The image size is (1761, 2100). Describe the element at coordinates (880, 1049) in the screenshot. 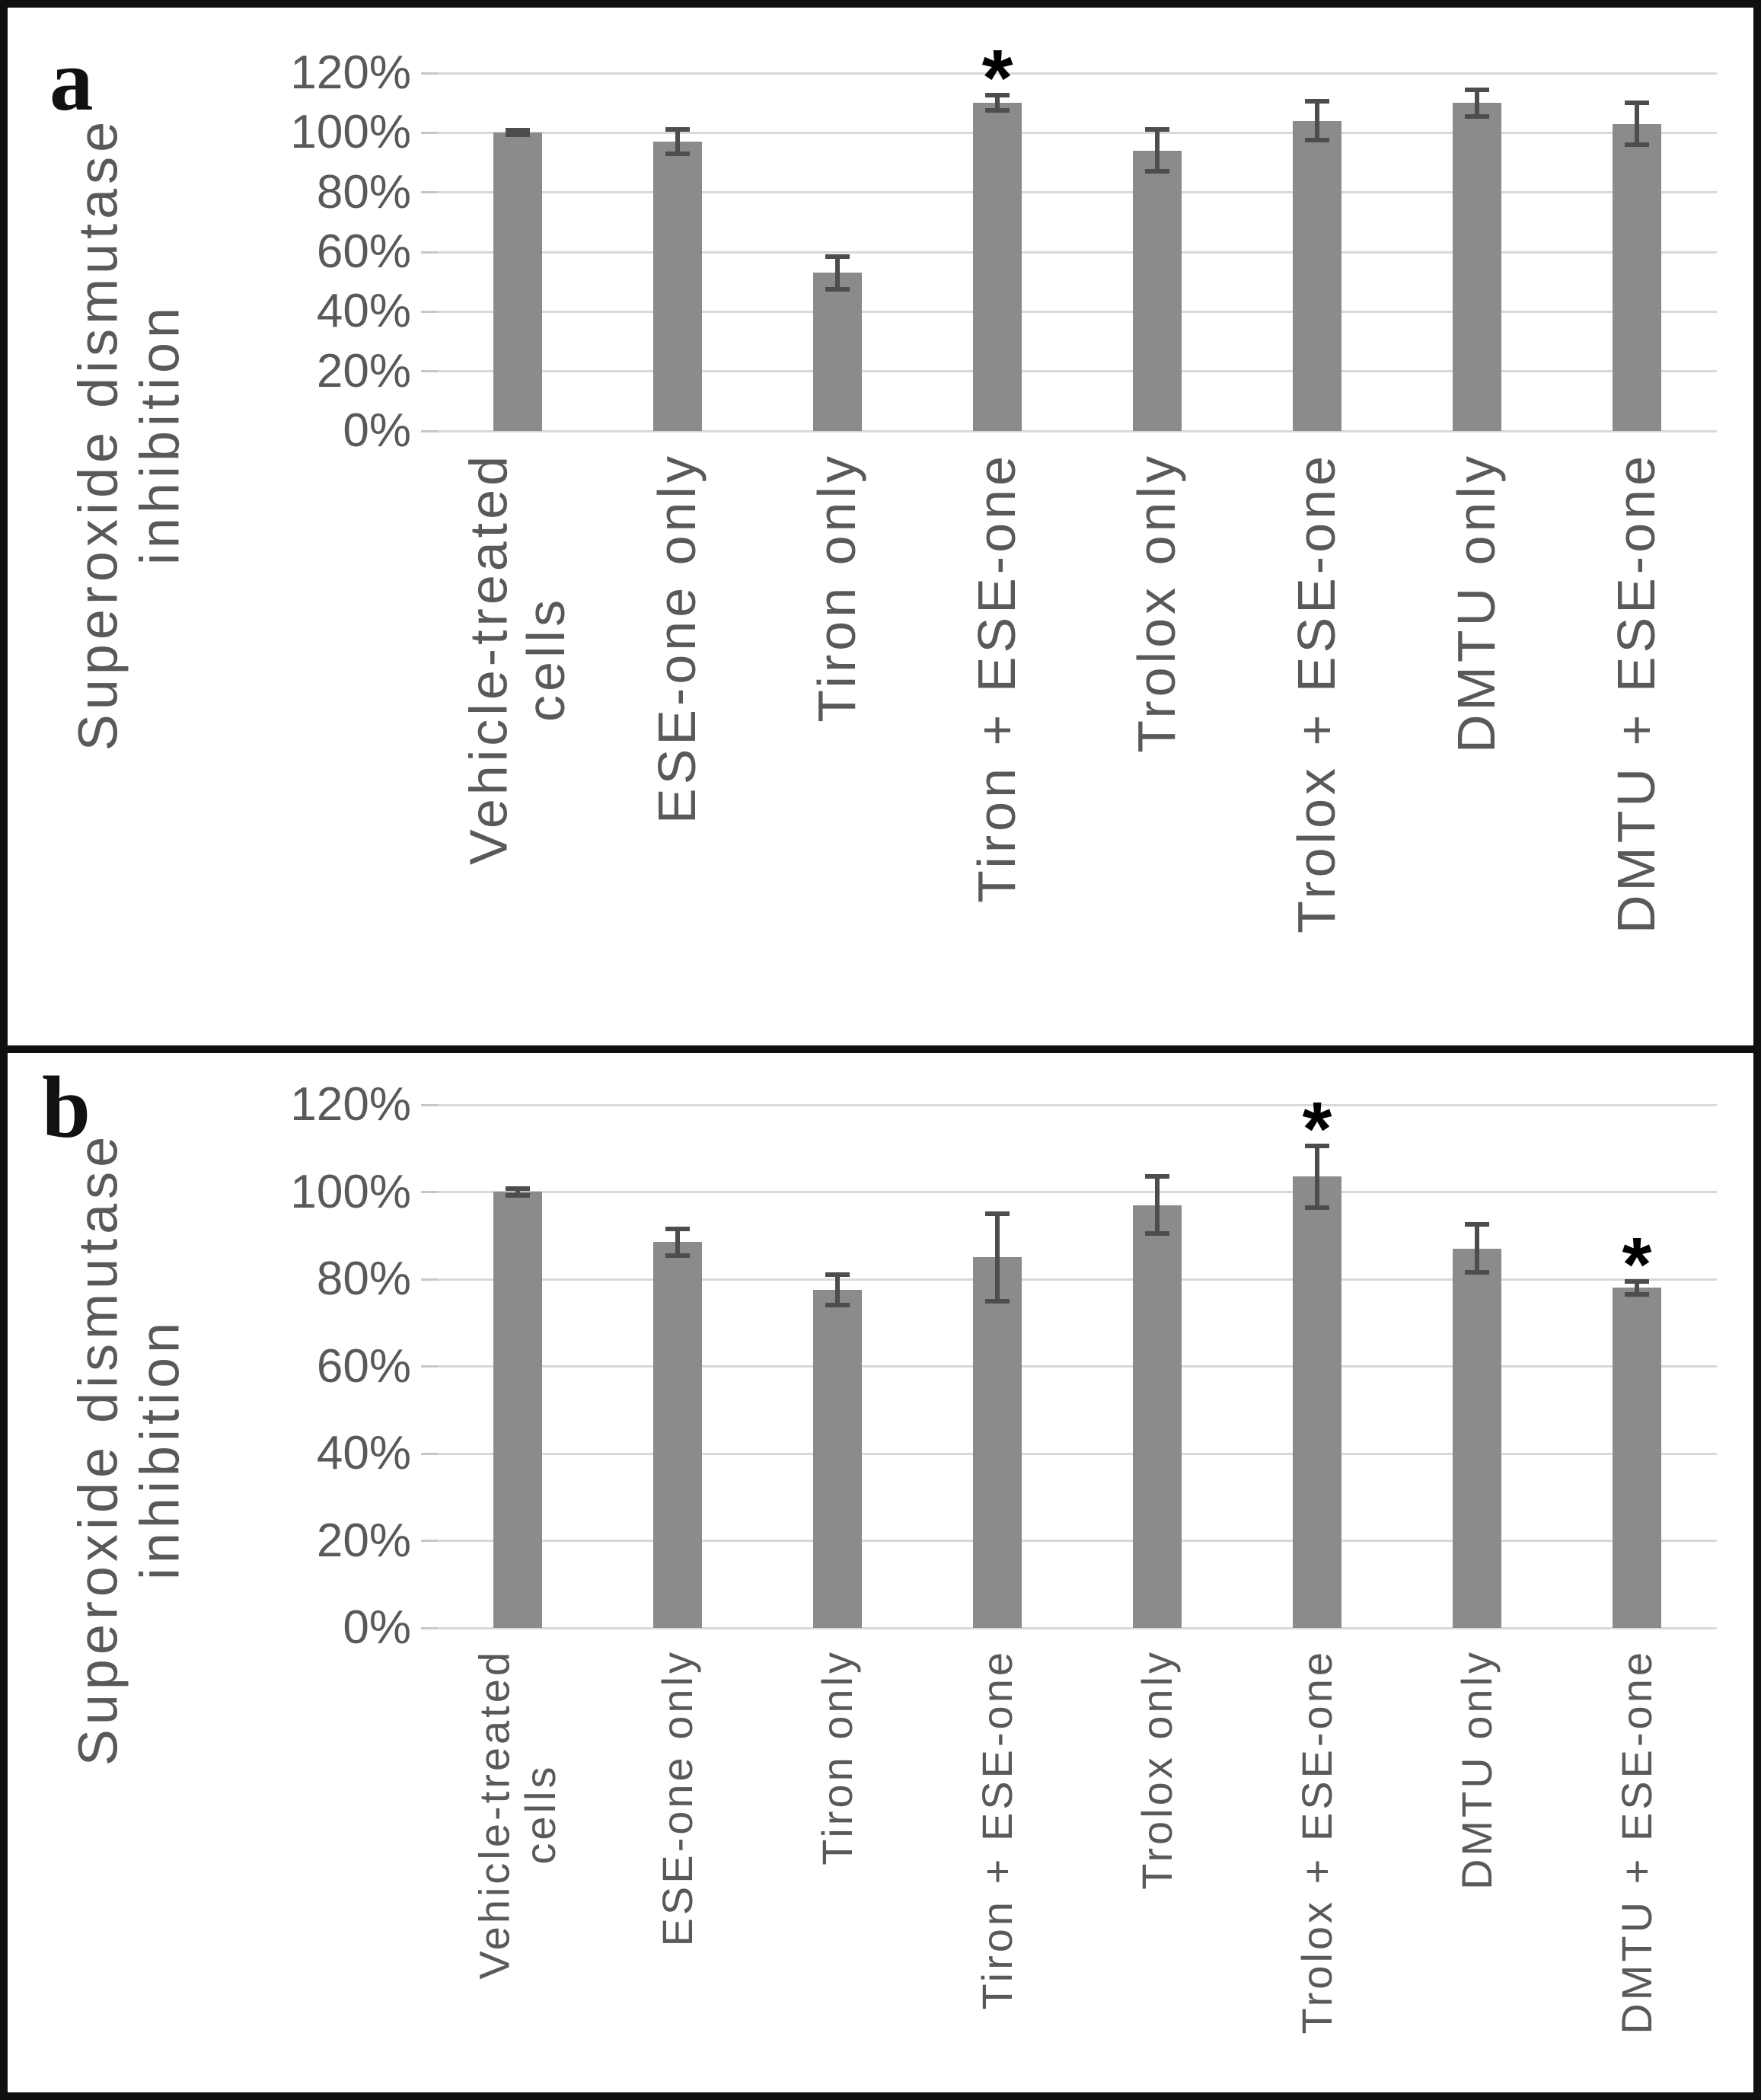

I see `panel-divider` at that location.